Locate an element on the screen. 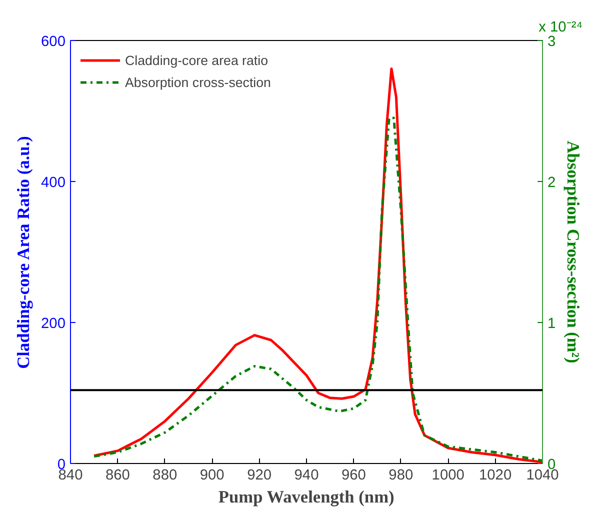 This screenshot has width=616, height=523. y-tick-label: 200 is located at coordinates (53, 324).